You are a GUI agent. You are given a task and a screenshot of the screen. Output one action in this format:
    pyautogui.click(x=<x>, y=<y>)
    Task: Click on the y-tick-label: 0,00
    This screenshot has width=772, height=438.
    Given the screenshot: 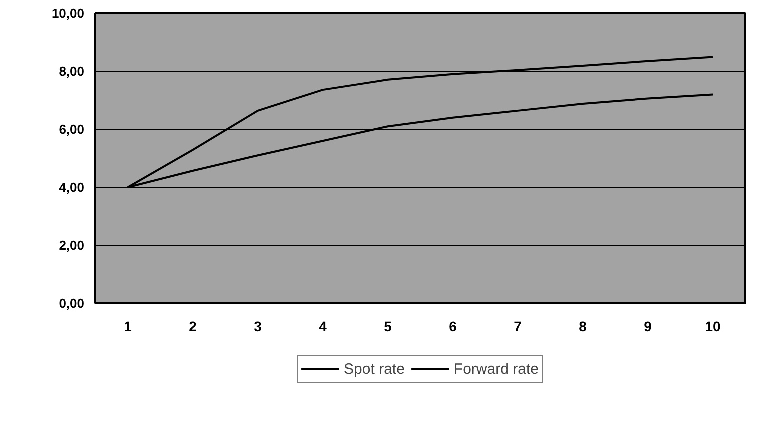 What is the action you would take?
    pyautogui.click(x=72, y=303)
    